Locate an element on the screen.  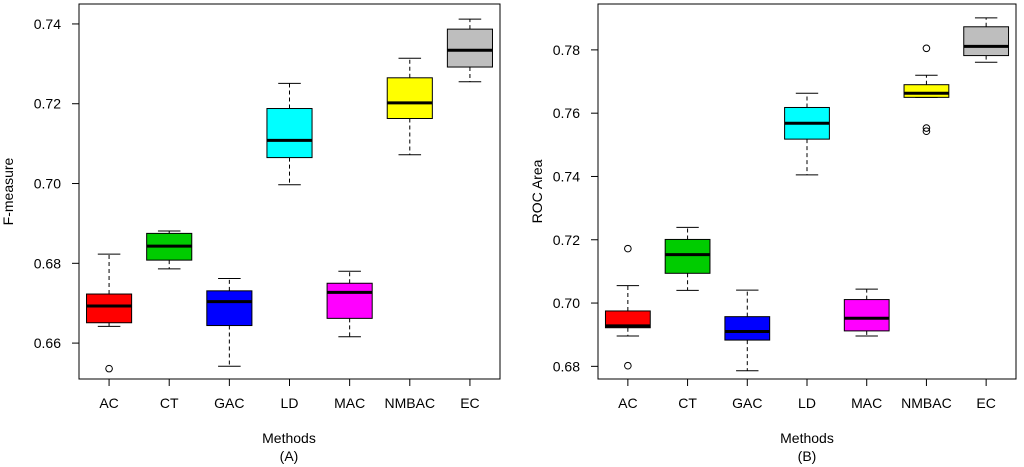
panel-label: (B) is located at coordinates (807, 456).